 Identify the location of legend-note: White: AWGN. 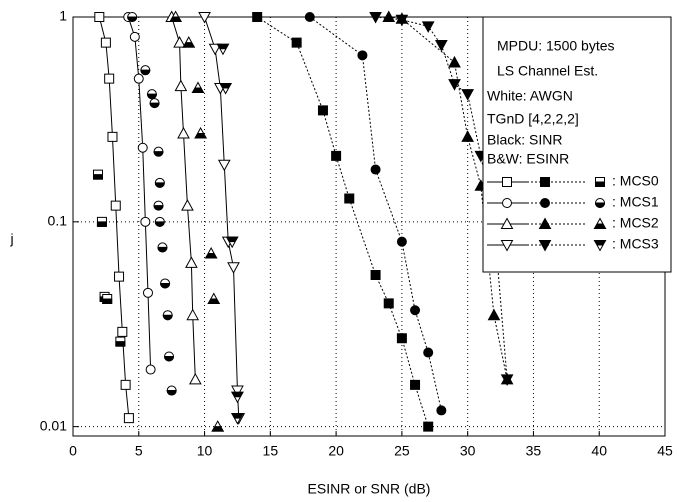
(530, 96).